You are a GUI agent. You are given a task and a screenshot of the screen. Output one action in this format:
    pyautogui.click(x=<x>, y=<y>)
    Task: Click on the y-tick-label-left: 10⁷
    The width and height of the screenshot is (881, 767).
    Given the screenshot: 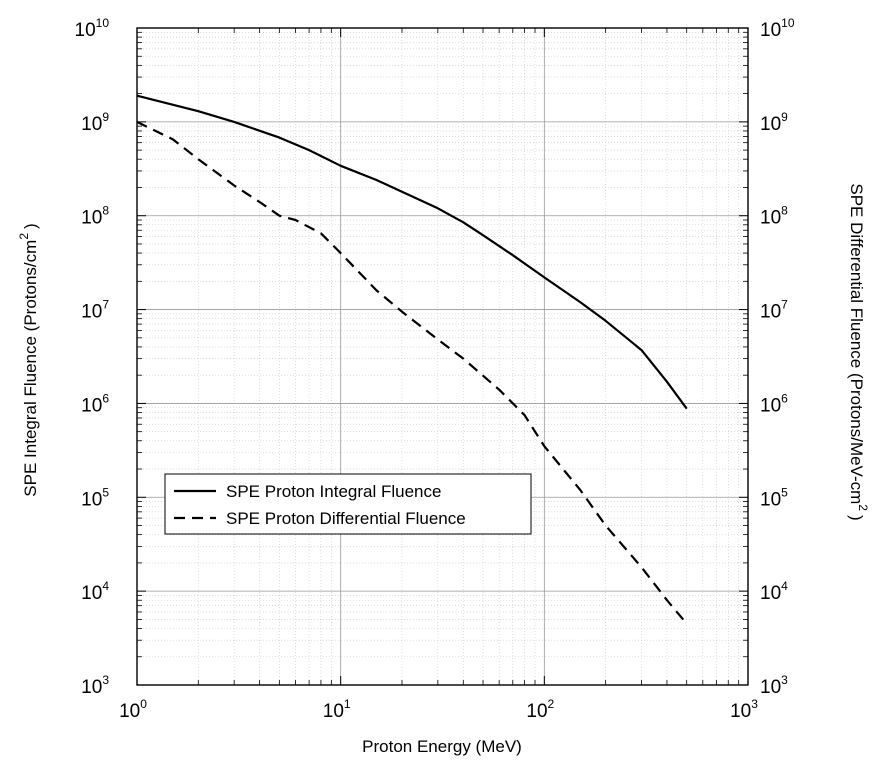 What is the action you would take?
    pyautogui.click(x=95, y=310)
    